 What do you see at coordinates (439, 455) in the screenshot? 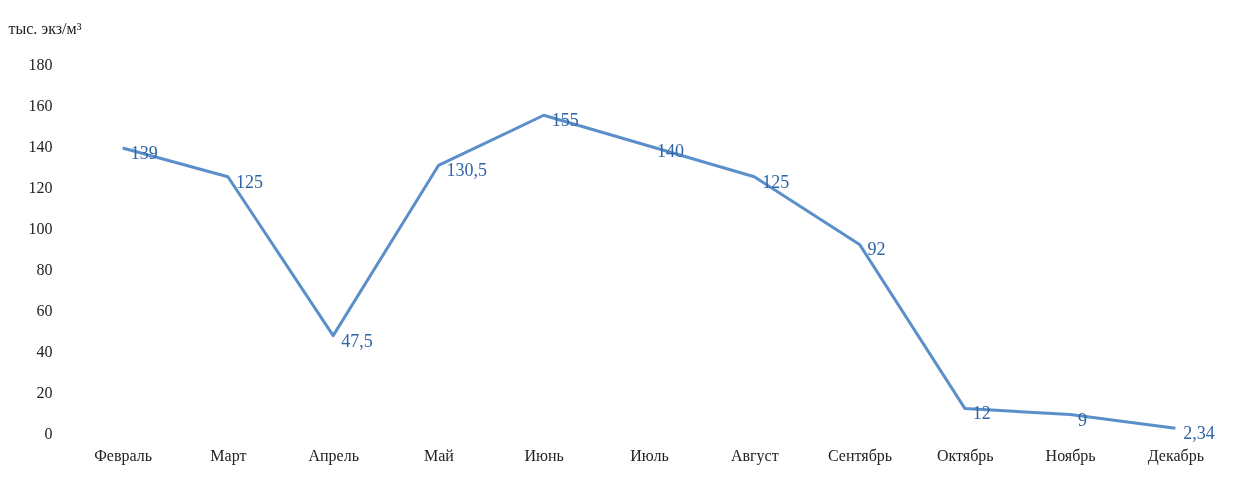
I see `x-tick-label: Май` at bounding box center [439, 455].